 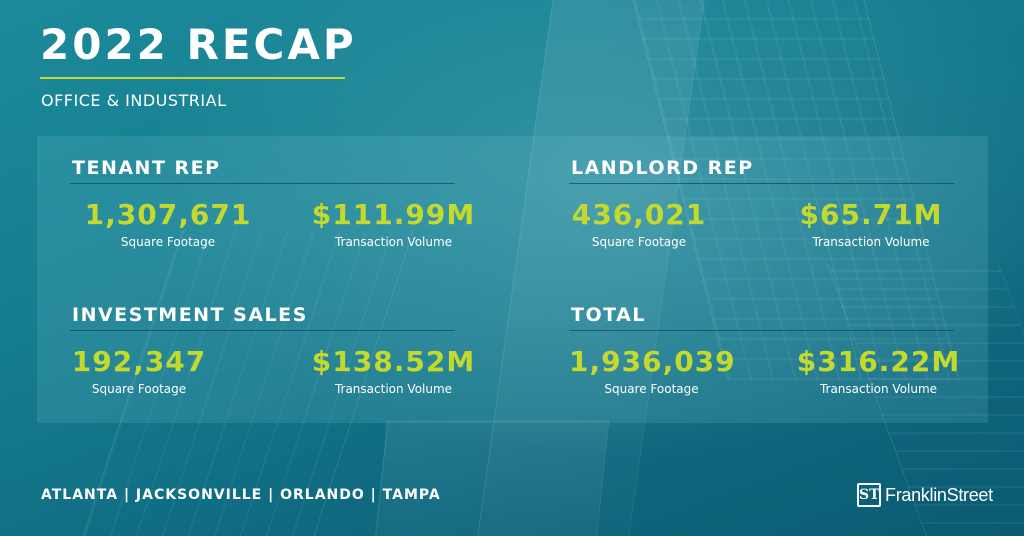 What do you see at coordinates (139, 361) in the screenshot?
I see `stat-value: 192,347` at bounding box center [139, 361].